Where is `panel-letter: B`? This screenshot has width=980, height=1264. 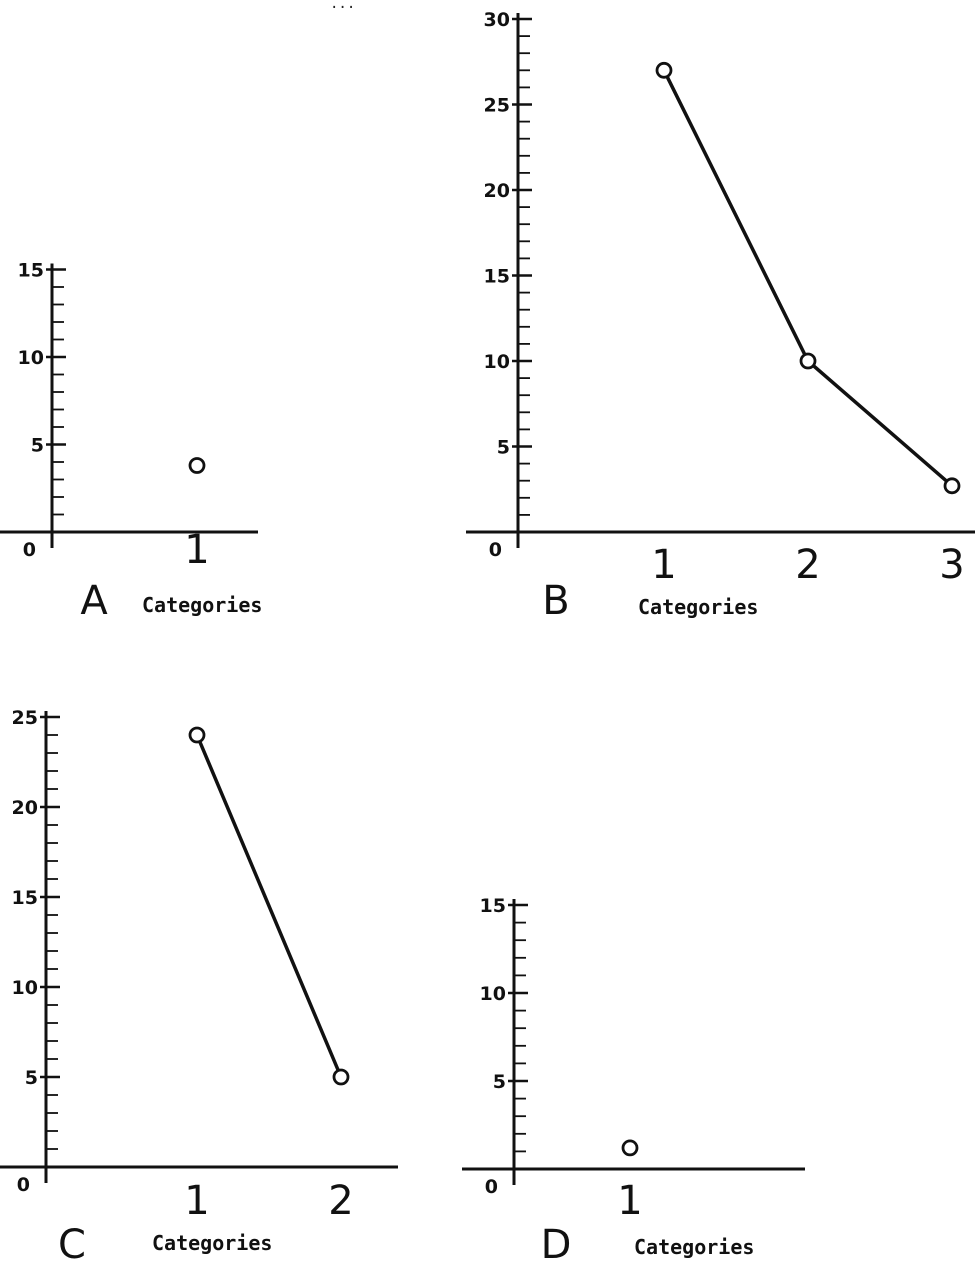
panel-letter: B is located at coordinates (555, 601).